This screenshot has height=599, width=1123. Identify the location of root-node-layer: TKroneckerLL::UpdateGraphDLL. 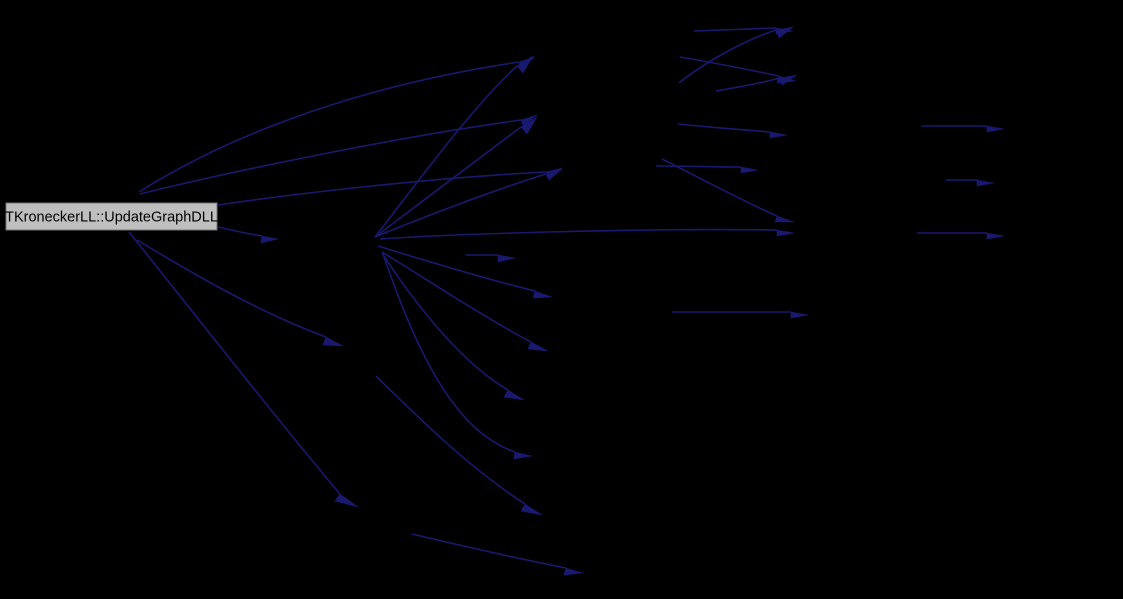
(111, 216).